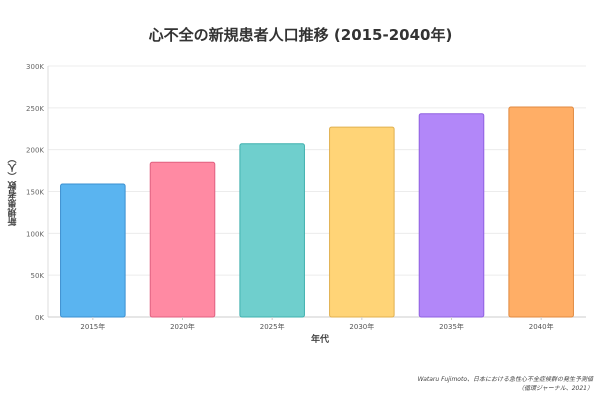 This screenshot has width=601, height=400. What do you see at coordinates (505, 379) in the screenshot?
I see `source-line-1: Wataru Fujimoto、日本における急性心不全症候群の発生予測値` at bounding box center [505, 379].